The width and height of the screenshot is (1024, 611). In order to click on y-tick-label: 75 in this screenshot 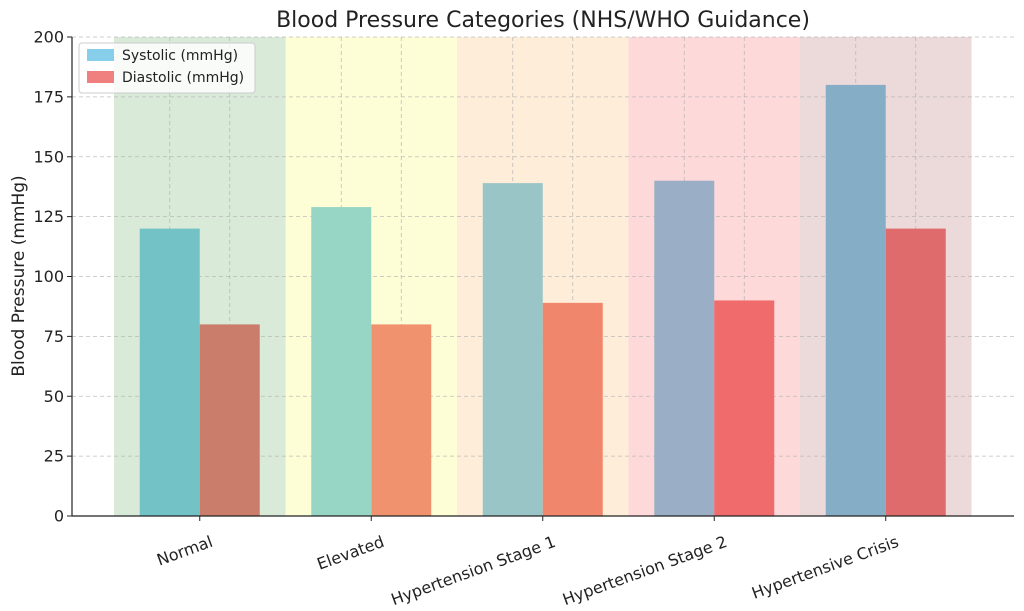, I will do `click(54, 336)`.